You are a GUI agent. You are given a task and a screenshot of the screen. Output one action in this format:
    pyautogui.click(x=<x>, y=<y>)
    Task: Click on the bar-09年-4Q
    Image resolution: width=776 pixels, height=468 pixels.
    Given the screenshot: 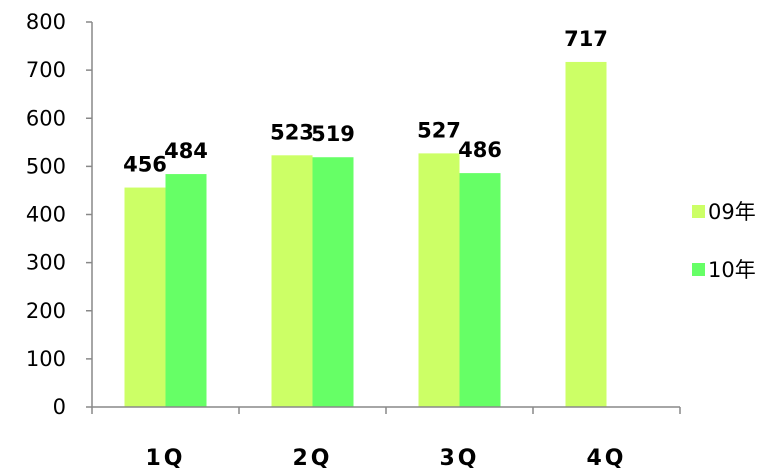 What is the action you would take?
    pyautogui.click(x=586, y=234)
    